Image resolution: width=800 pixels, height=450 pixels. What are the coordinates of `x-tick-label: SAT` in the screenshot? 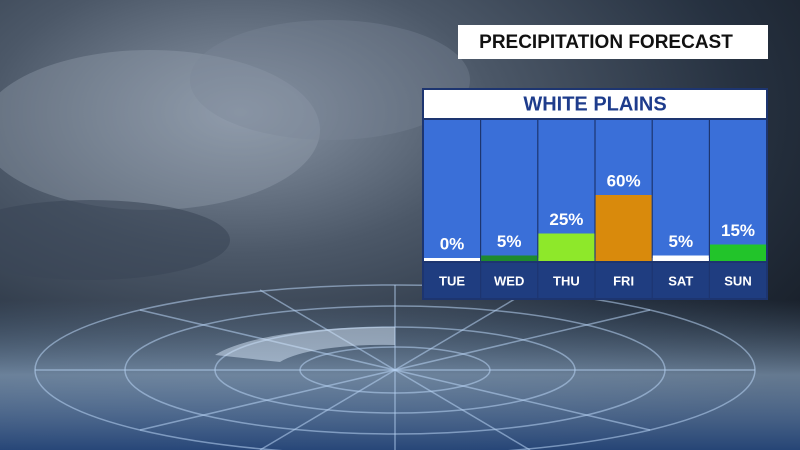 It's located at (680, 280).